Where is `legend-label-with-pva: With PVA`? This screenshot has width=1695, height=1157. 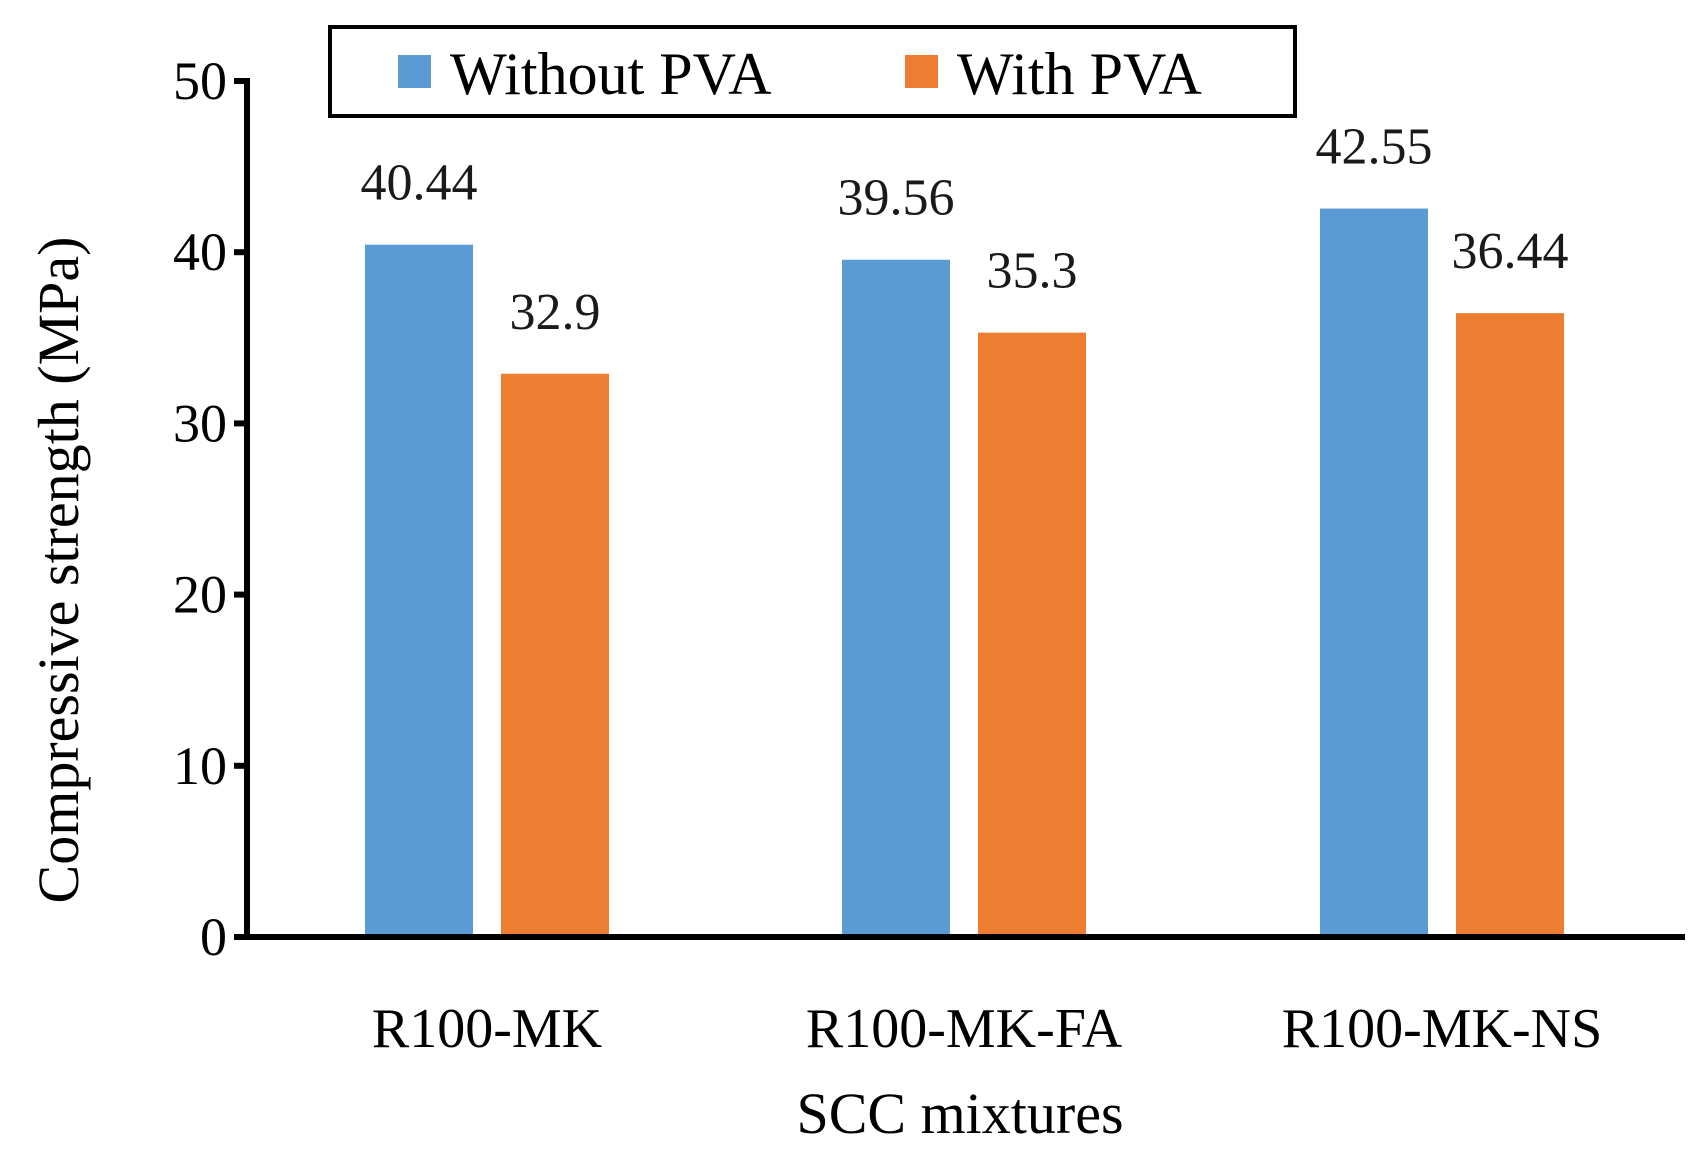
legend-label-with-pva: With PVA is located at coordinates (1079, 74).